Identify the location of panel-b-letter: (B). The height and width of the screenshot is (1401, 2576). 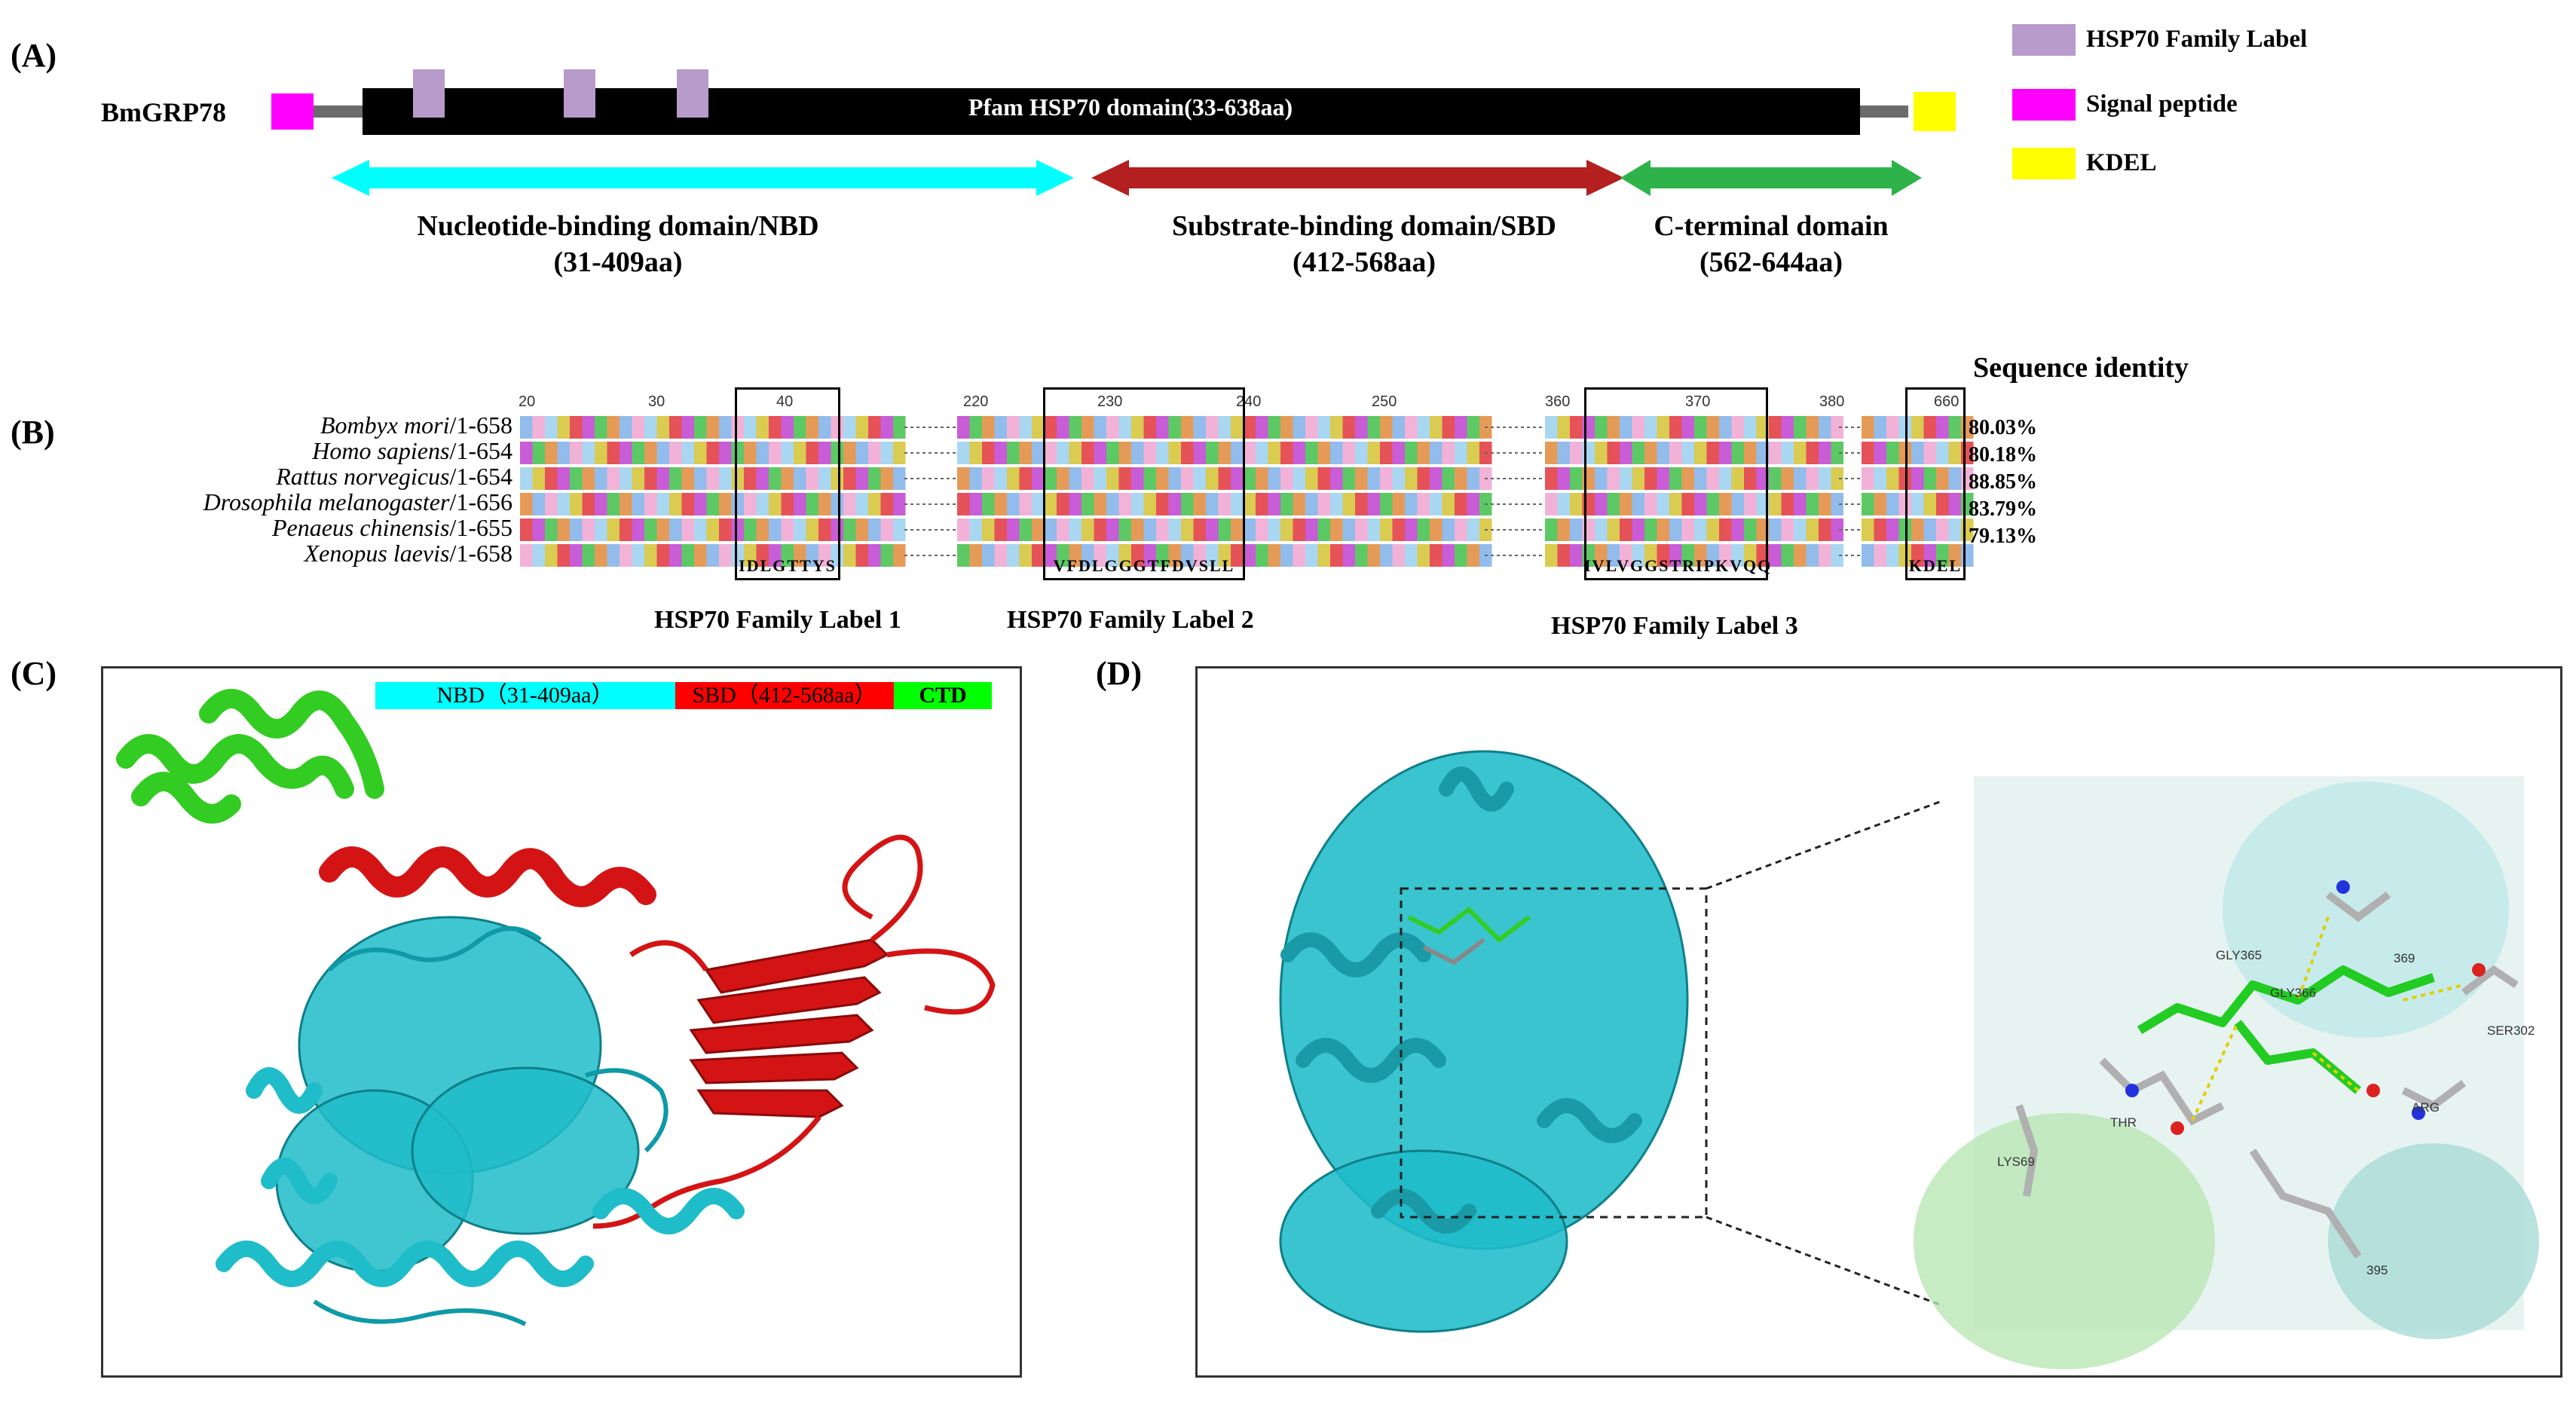
(33, 432).